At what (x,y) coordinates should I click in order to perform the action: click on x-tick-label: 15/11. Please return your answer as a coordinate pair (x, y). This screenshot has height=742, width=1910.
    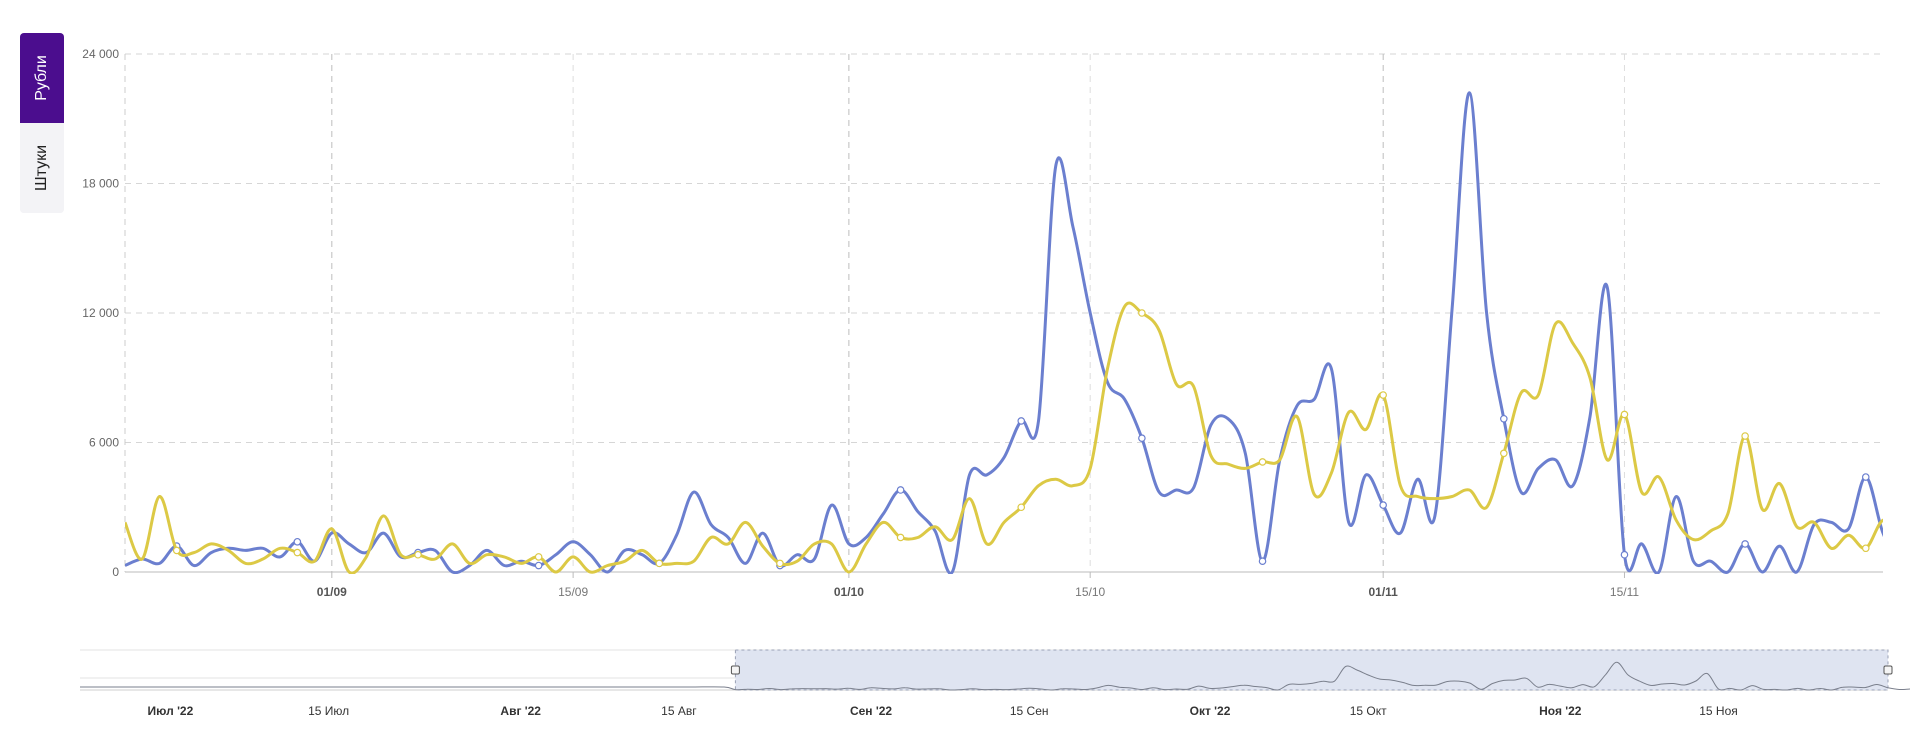
    Looking at the image, I should click on (1624, 592).